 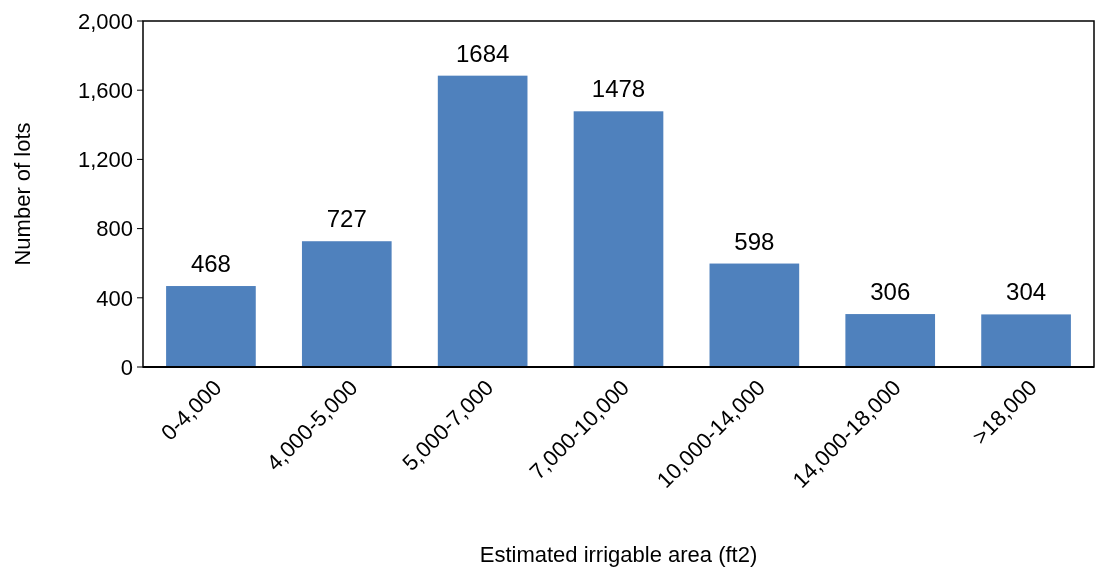 What do you see at coordinates (754, 241) in the screenshot?
I see `data-label: 598` at bounding box center [754, 241].